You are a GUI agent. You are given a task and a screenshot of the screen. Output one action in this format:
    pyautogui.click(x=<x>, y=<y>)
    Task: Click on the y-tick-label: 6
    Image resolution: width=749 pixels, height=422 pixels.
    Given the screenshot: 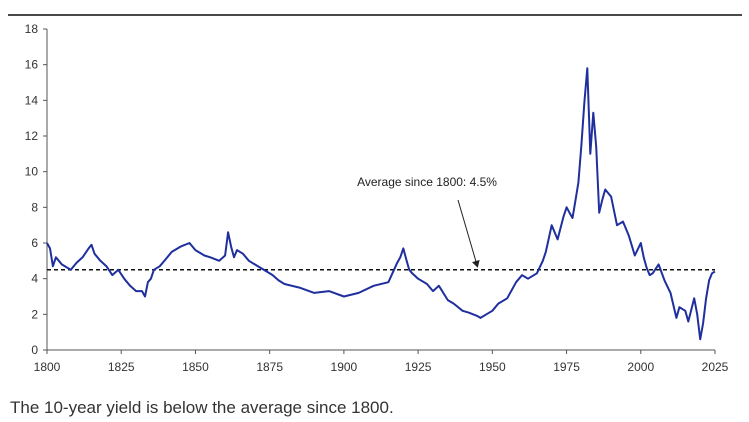 What is the action you would take?
    pyautogui.click(x=34, y=243)
    